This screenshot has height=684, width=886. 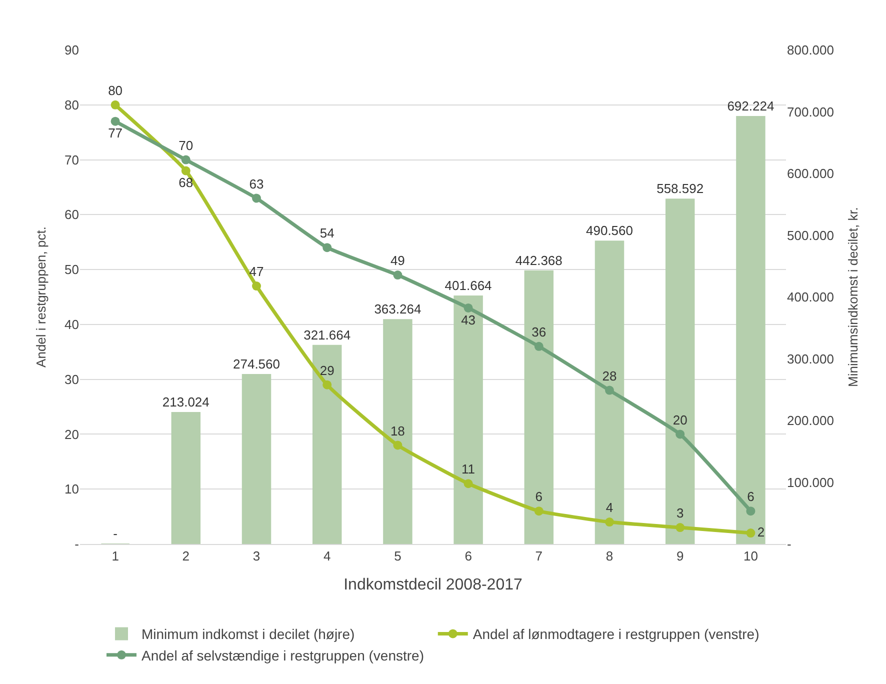 I want to click on data-label: 2, so click(x=761, y=532).